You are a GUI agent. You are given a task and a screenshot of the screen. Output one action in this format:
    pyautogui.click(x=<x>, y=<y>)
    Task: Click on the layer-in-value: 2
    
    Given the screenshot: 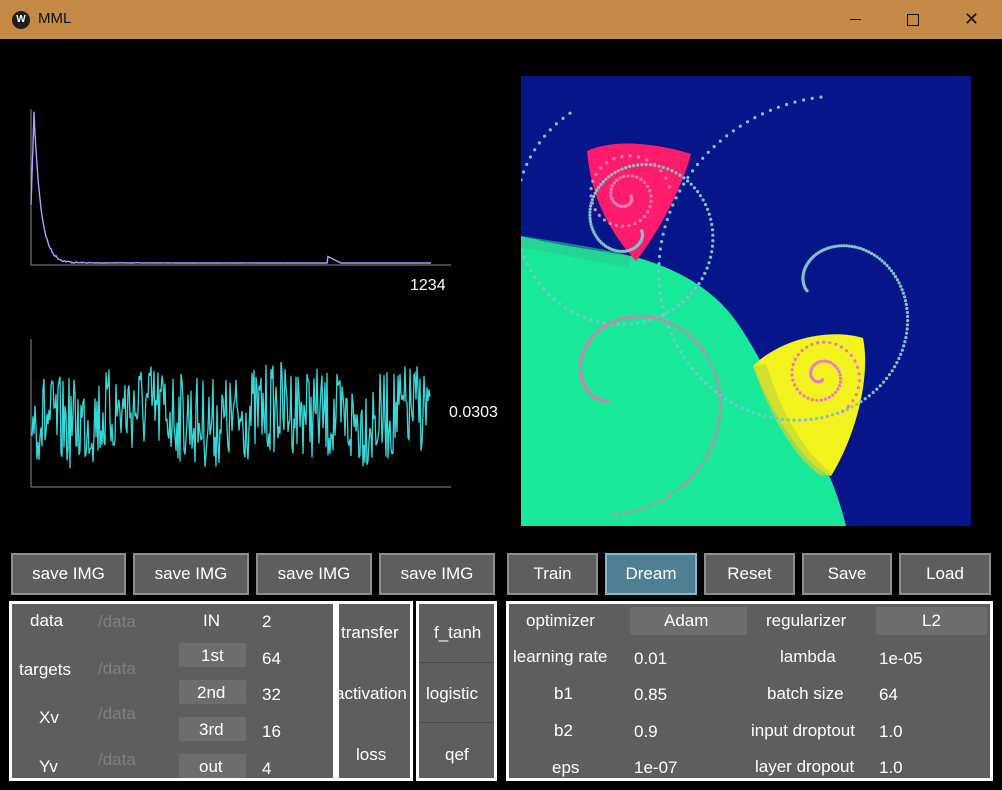 What is the action you would take?
    pyautogui.click(x=267, y=621)
    